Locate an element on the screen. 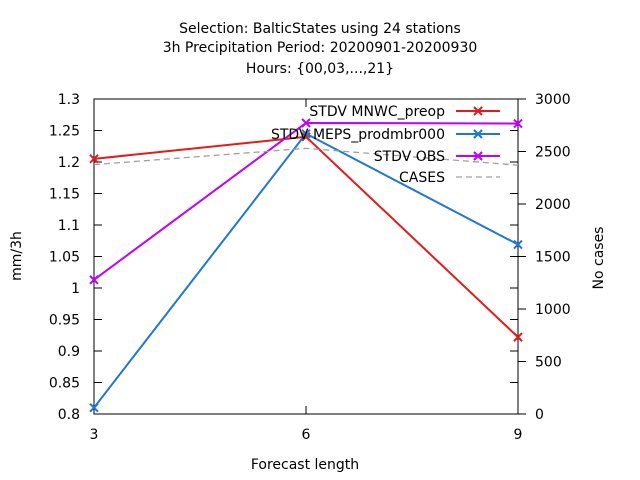 The image size is (640, 480). series-line-cases is located at coordinates (306, 156).